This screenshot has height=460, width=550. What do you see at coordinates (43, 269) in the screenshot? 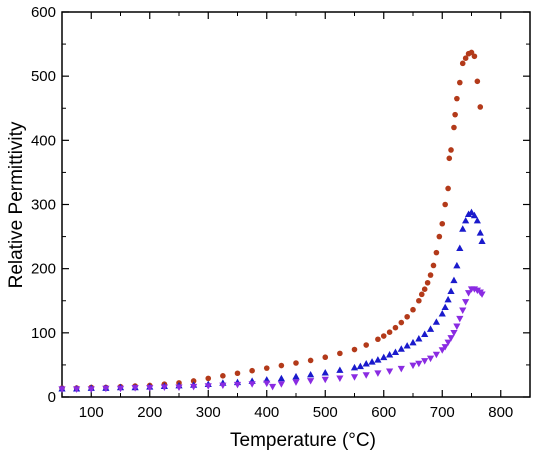
I see `y-tick-label: 200` at bounding box center [43, 269].